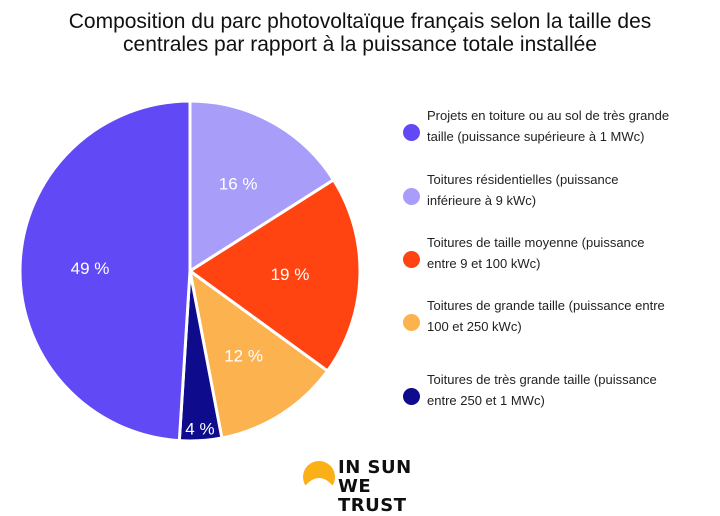 Image resolution: width=720 pixels, height=516 pixels. What do you see at coordinates (199, 429) in the screenshot?
I see `pie-slice-label-3: 4 %` at bounding box center [199, 429].